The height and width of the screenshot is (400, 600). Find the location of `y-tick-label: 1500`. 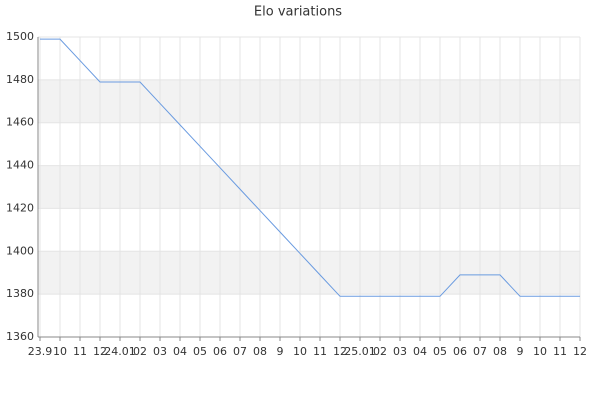

y-tick-label: 1500 is located at coordinates (20, 36).